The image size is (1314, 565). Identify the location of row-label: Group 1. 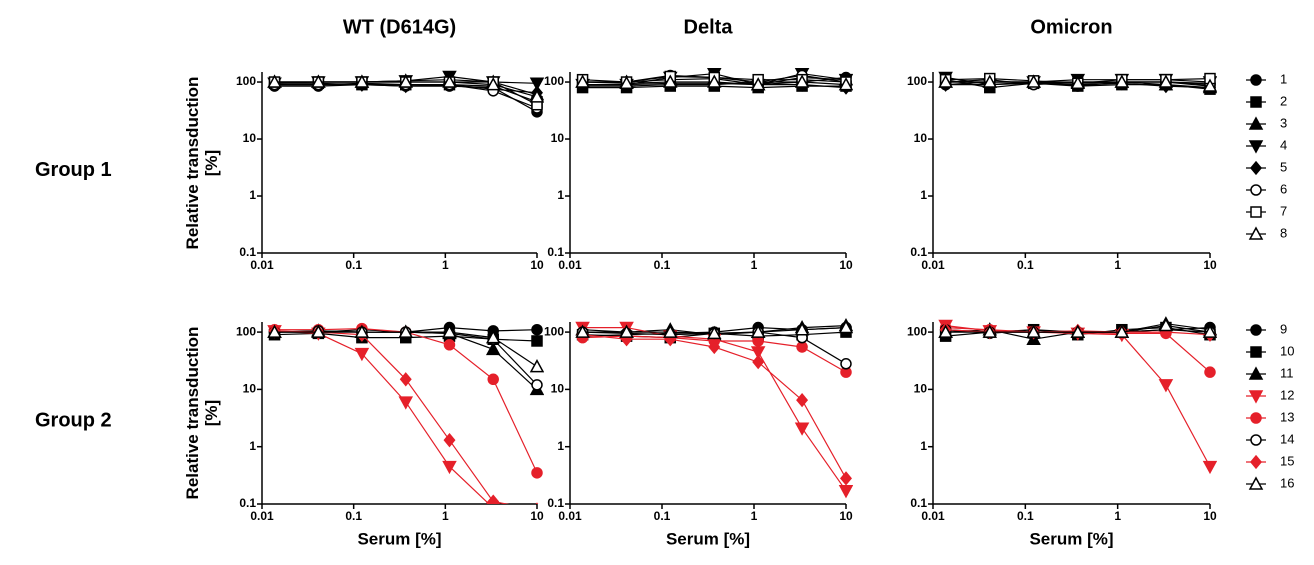
(73, 170).